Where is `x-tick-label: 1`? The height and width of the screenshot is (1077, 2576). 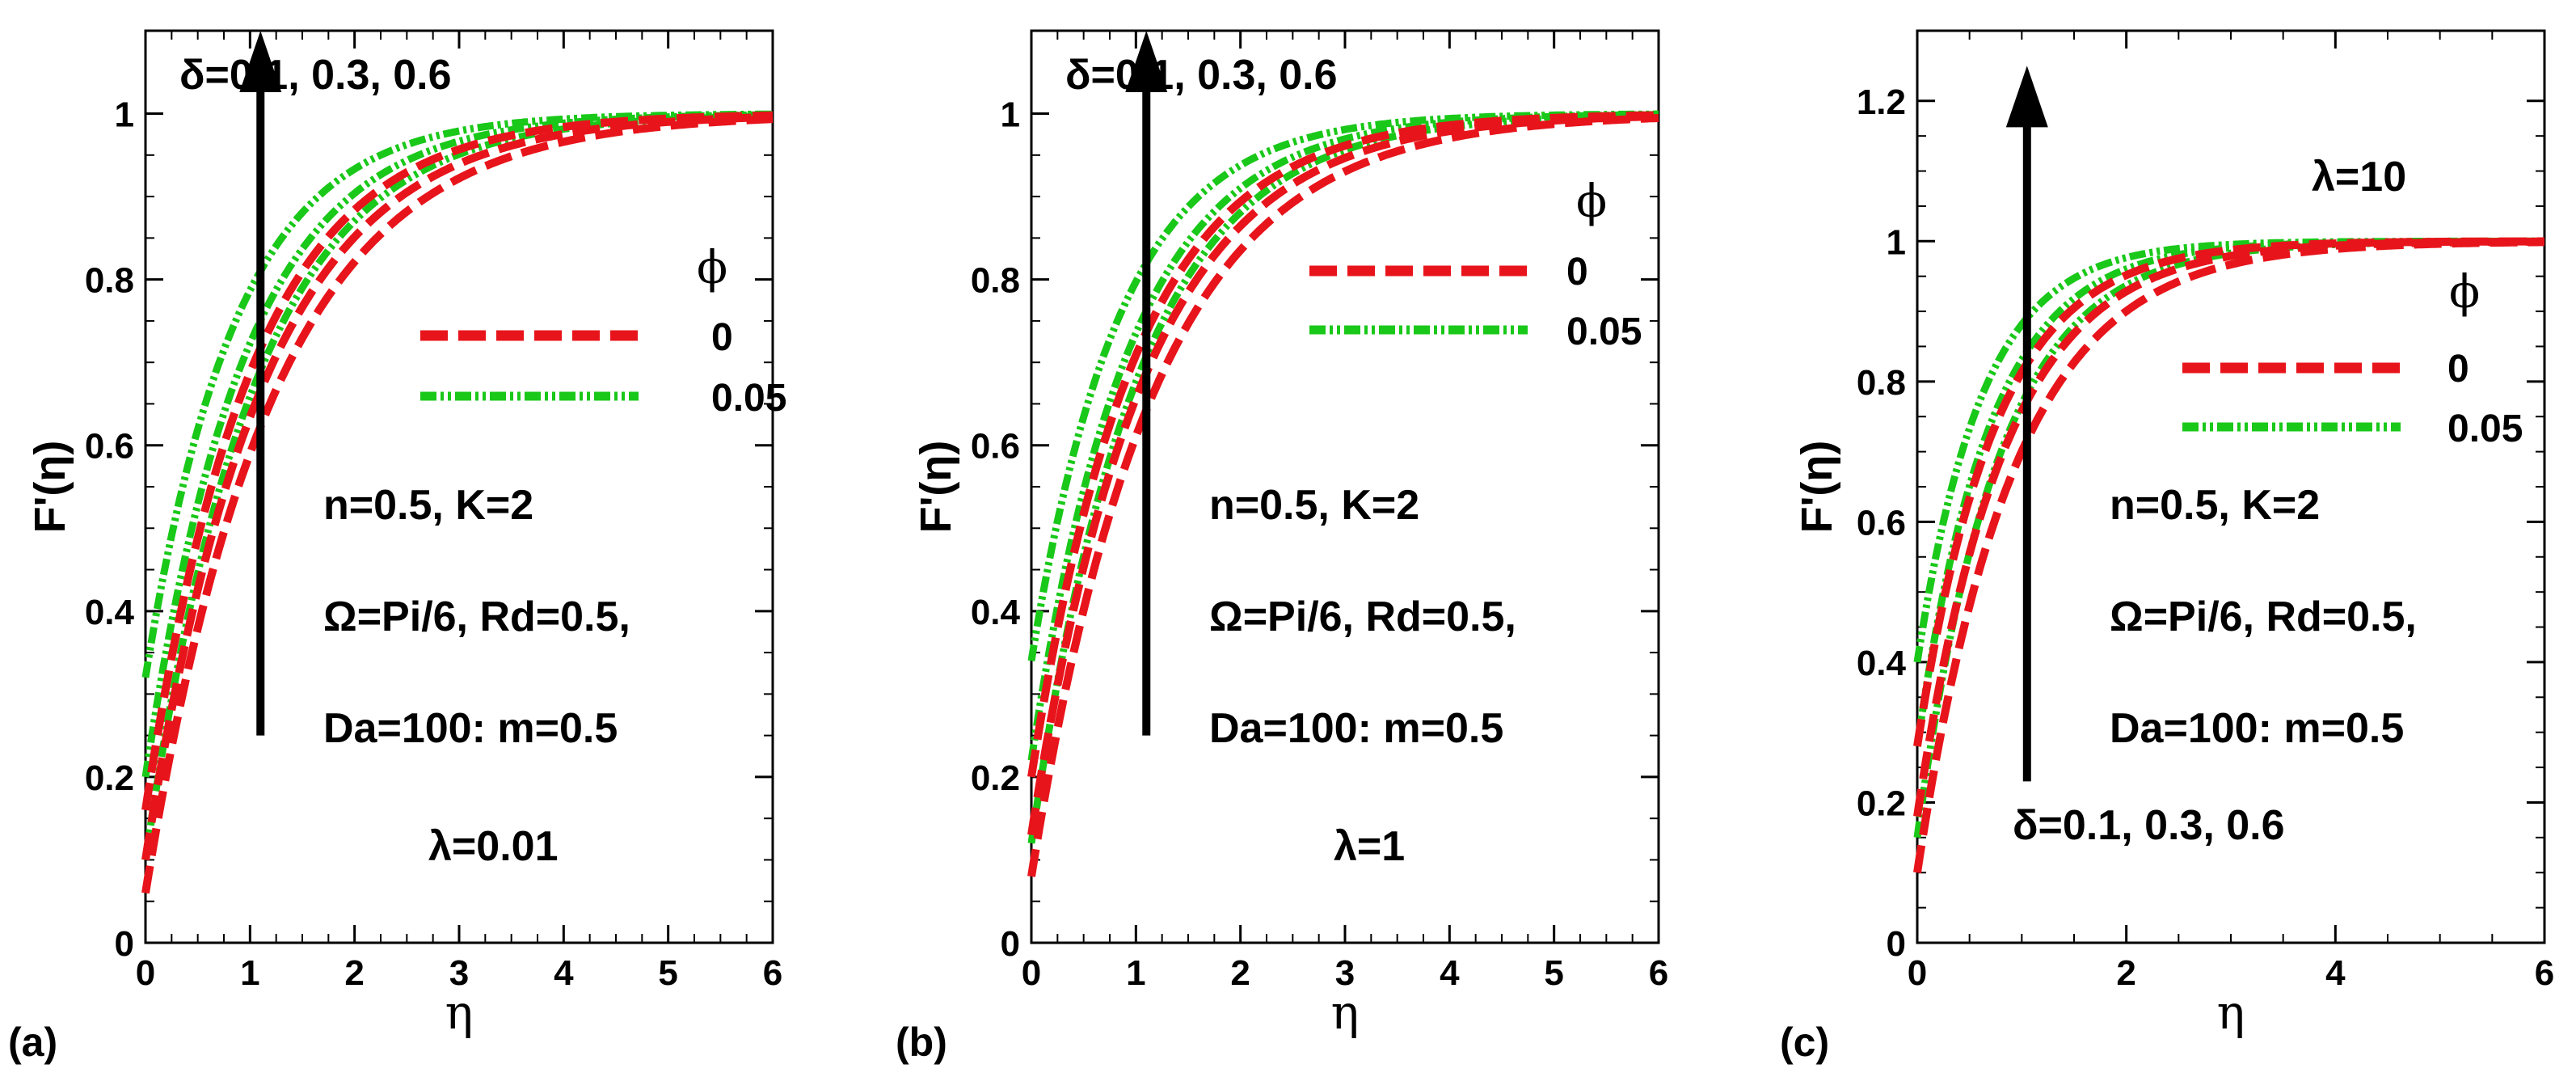 x-tick-label: 1 is located at coordinates (250, 973).